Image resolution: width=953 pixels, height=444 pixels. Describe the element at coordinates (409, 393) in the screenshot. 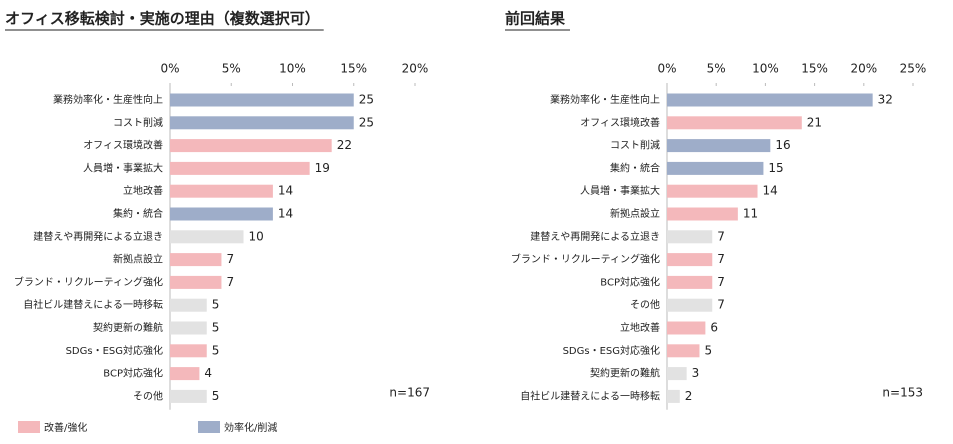

I see `sample-size: n=167` at that location.